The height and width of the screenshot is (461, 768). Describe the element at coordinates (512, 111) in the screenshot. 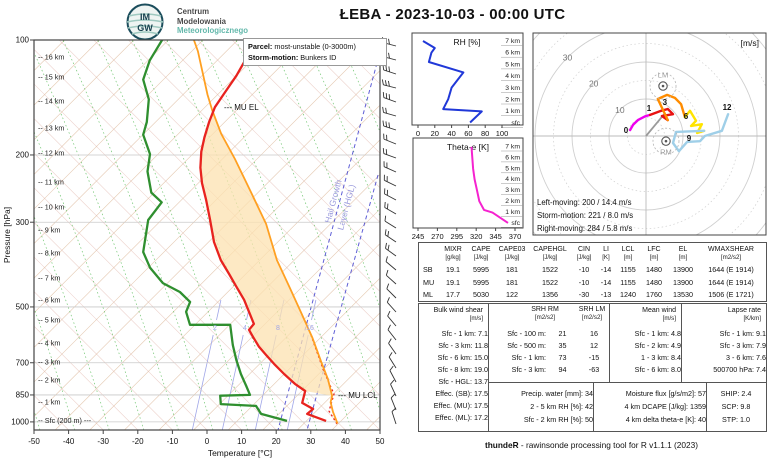

I see `rh-height-label: 1 km` at that location.